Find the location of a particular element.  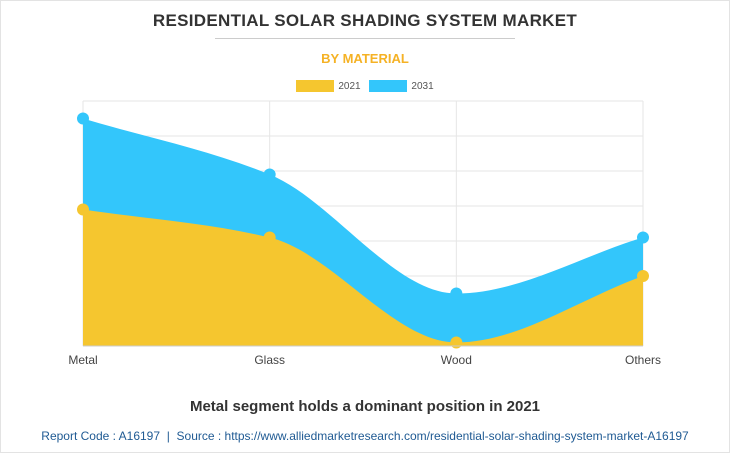

point-2031-wood is located at coordinates (456, 293).